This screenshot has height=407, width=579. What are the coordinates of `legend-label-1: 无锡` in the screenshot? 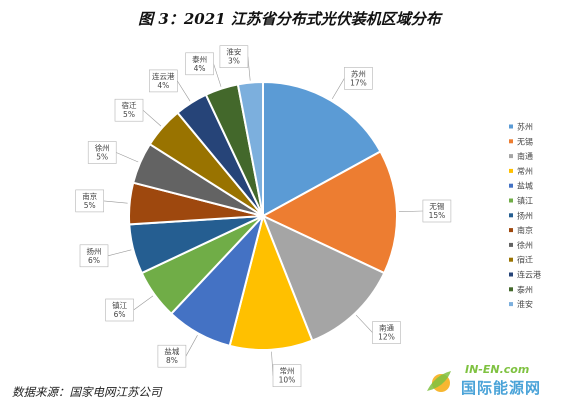 It's located at (525, 141).